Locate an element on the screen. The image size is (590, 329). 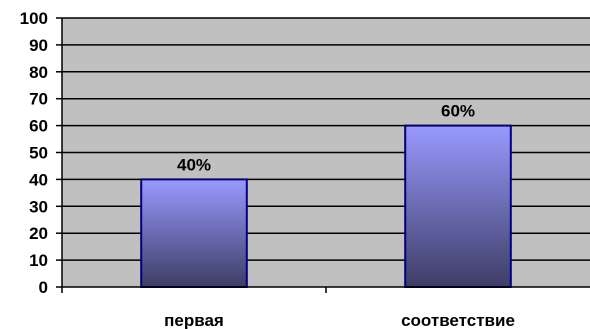
x-category-label: первая is located at coordinates (194, 320).